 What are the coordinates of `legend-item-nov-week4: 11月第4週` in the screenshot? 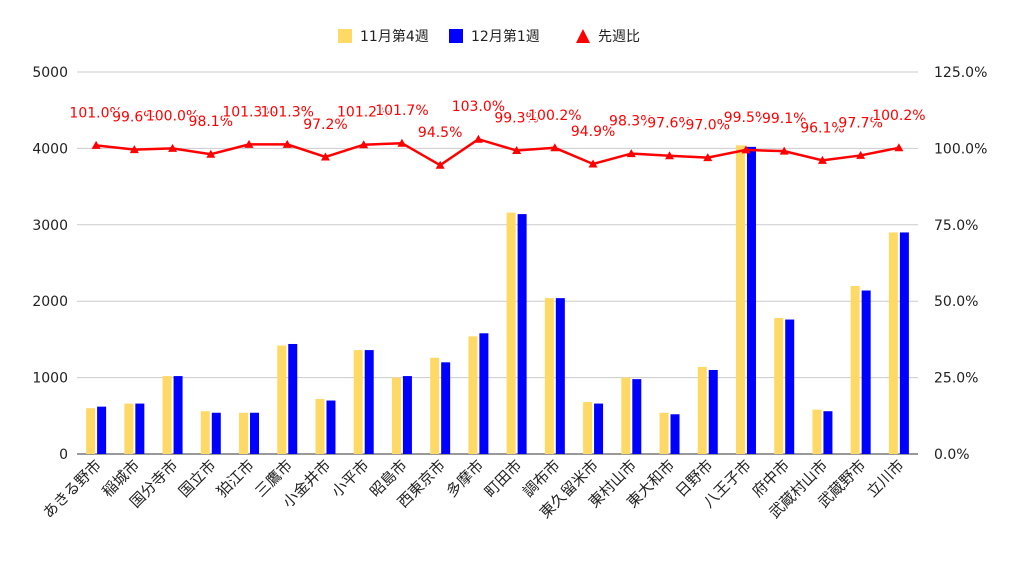 It's located at (383, 36).